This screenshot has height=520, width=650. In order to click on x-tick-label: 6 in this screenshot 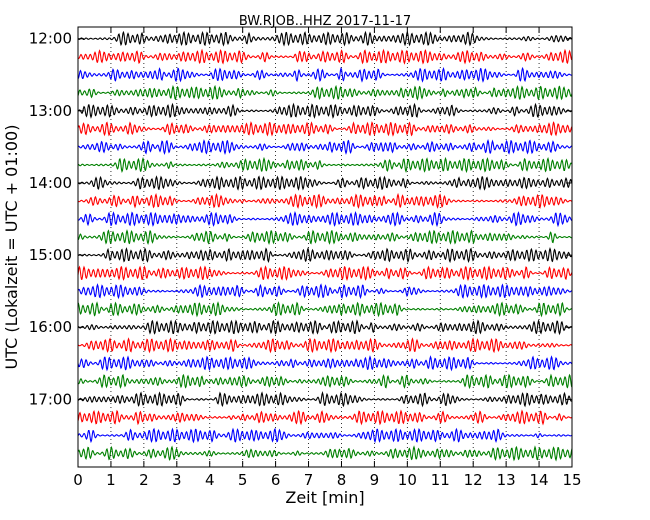, I will do `click(276, 480)`.